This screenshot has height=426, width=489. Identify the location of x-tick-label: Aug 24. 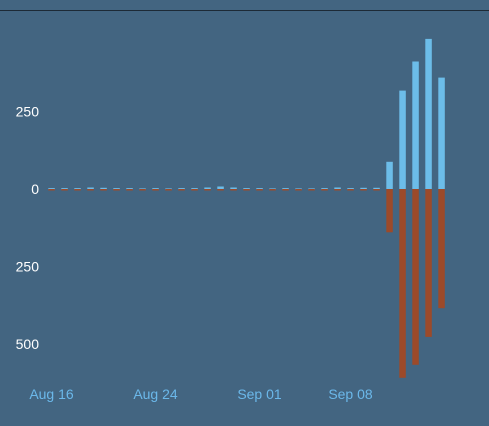
(155, 394).